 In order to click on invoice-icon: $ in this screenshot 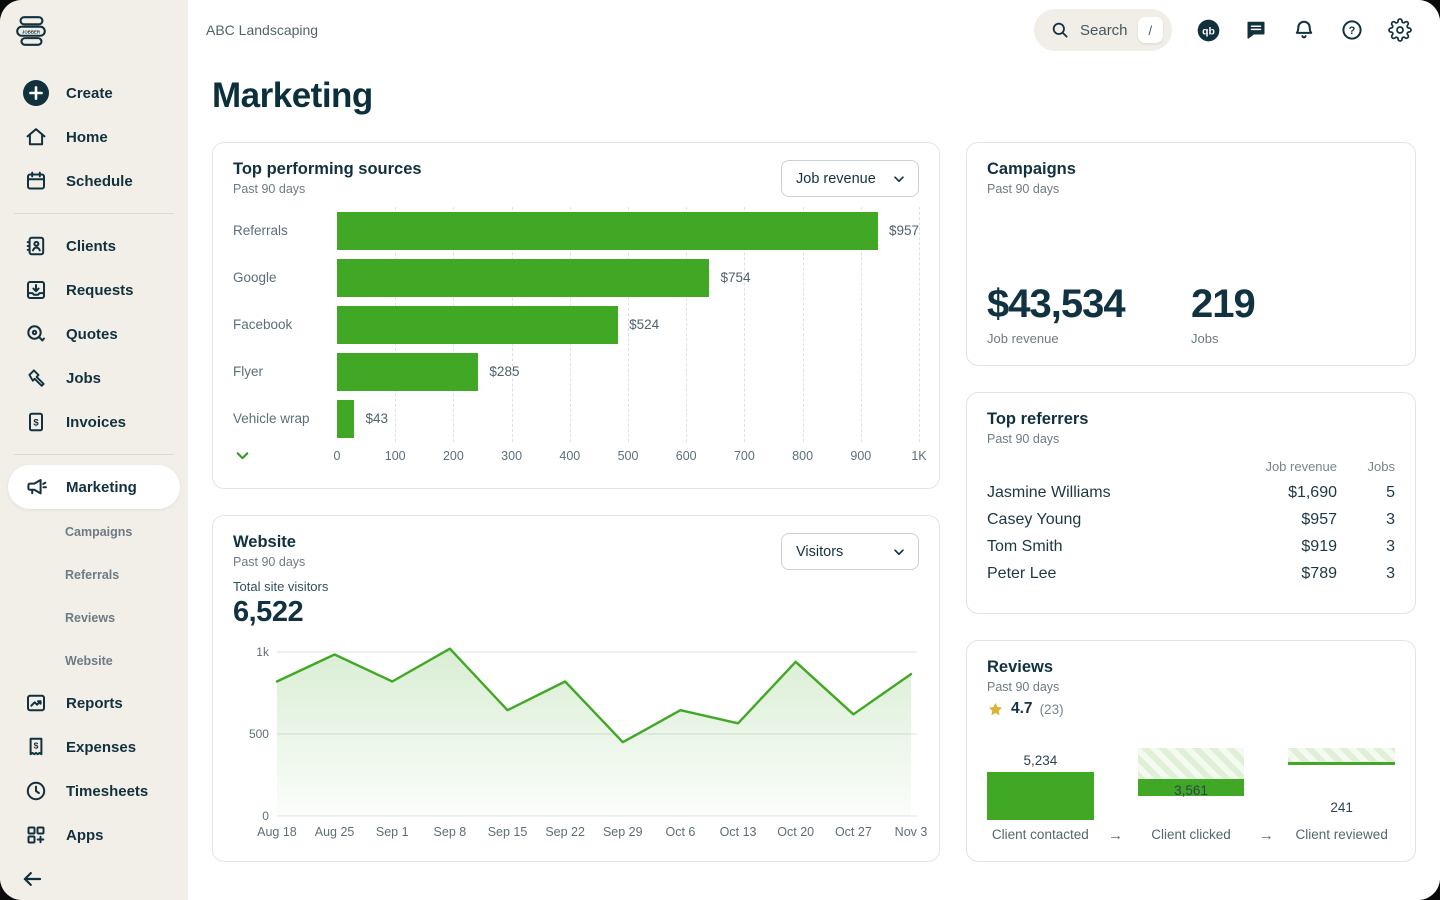, I will do `click(36, 422)`.